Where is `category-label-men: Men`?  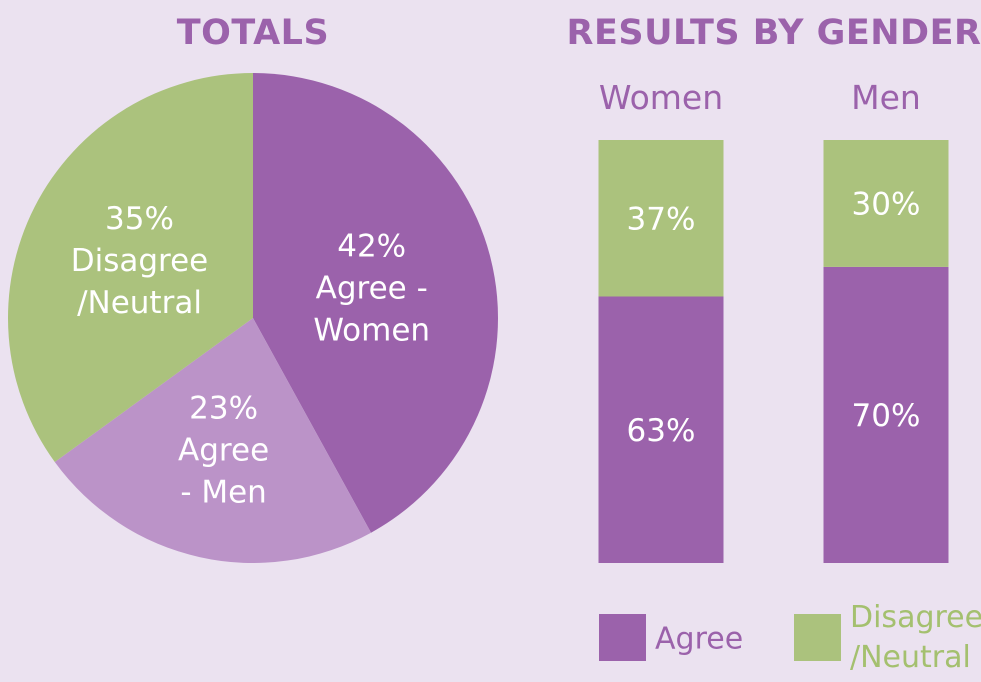
category-label-men: Men is located at coordinates (886, 97).